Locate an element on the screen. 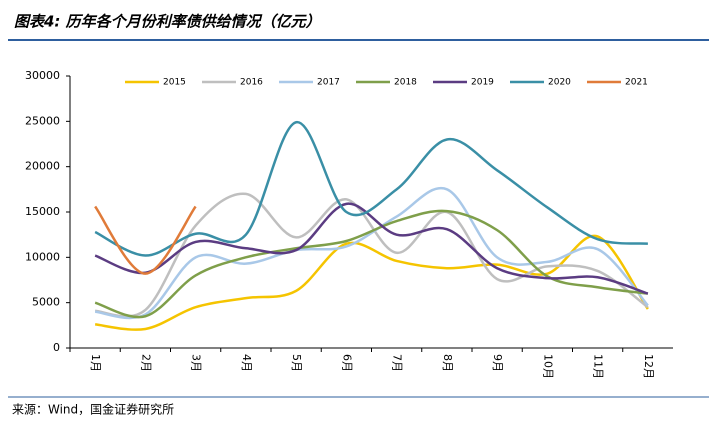 The height and width of the screenshot is (424, 717). y-tick-label: 5000 is located at coordinates (46, 302).